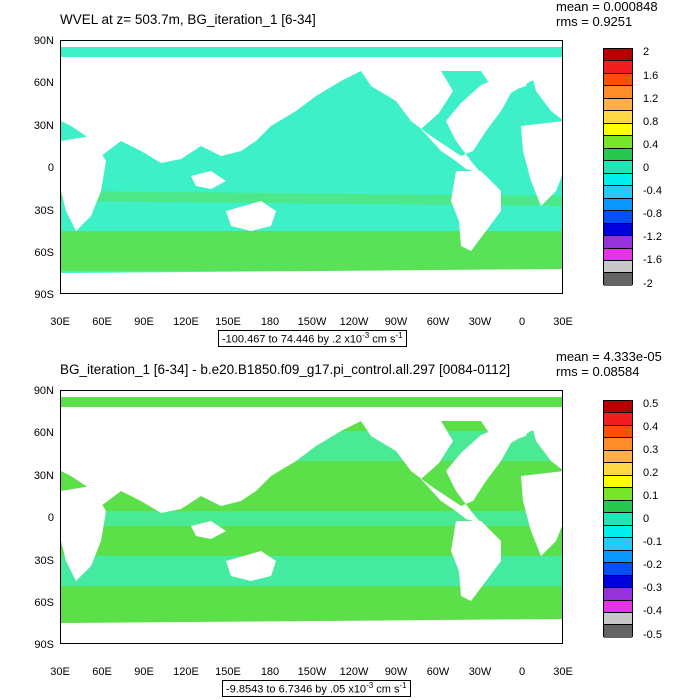  What do you see at coordinates (652, 214) in the screenshot?
I see `colorbar-label: -0.8` at bounding box center [652, 214].